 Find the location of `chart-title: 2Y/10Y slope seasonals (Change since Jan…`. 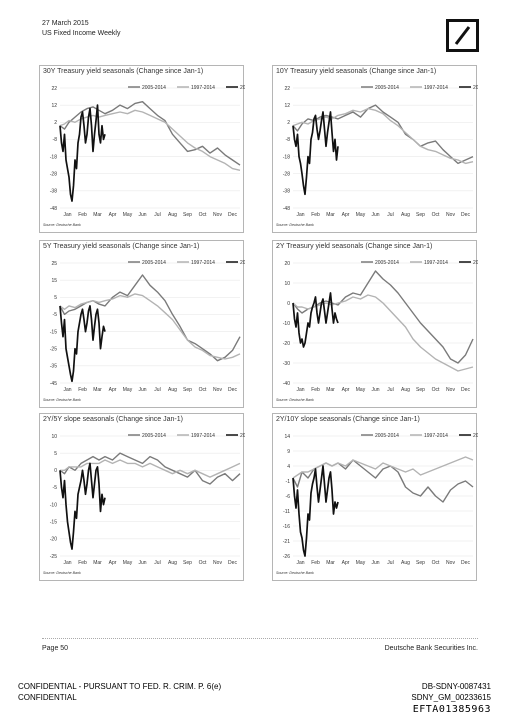

chart-title: 2Y/10Y slope seasonals (Change since Jan… is located at coordinates (348, 419).